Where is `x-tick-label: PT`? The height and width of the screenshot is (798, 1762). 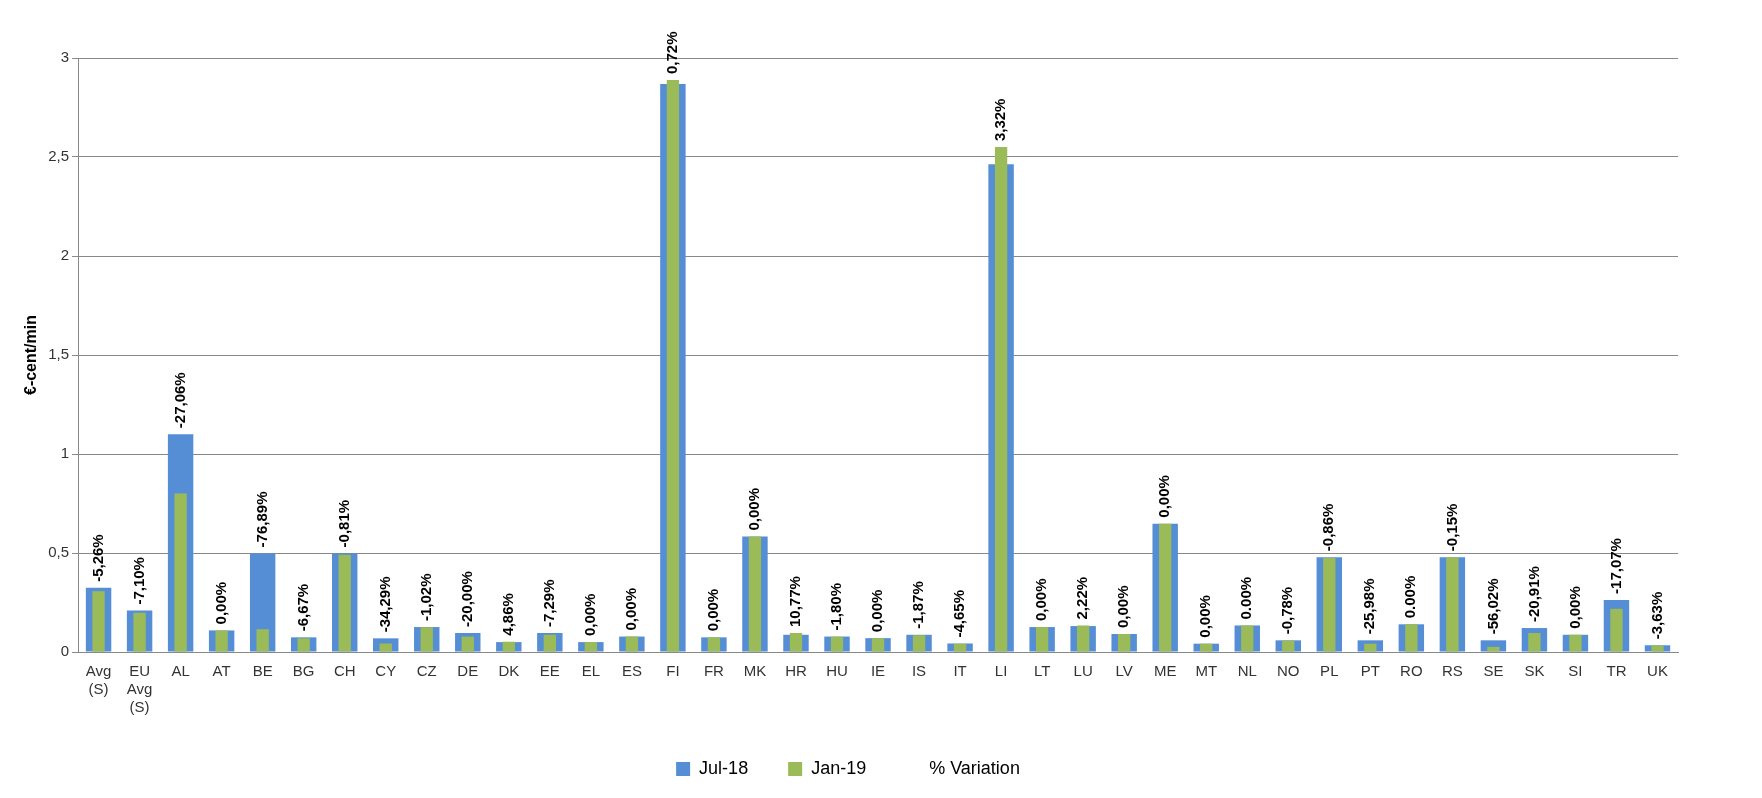 x-tick-label: PT is located at coordinates (1370, 671).